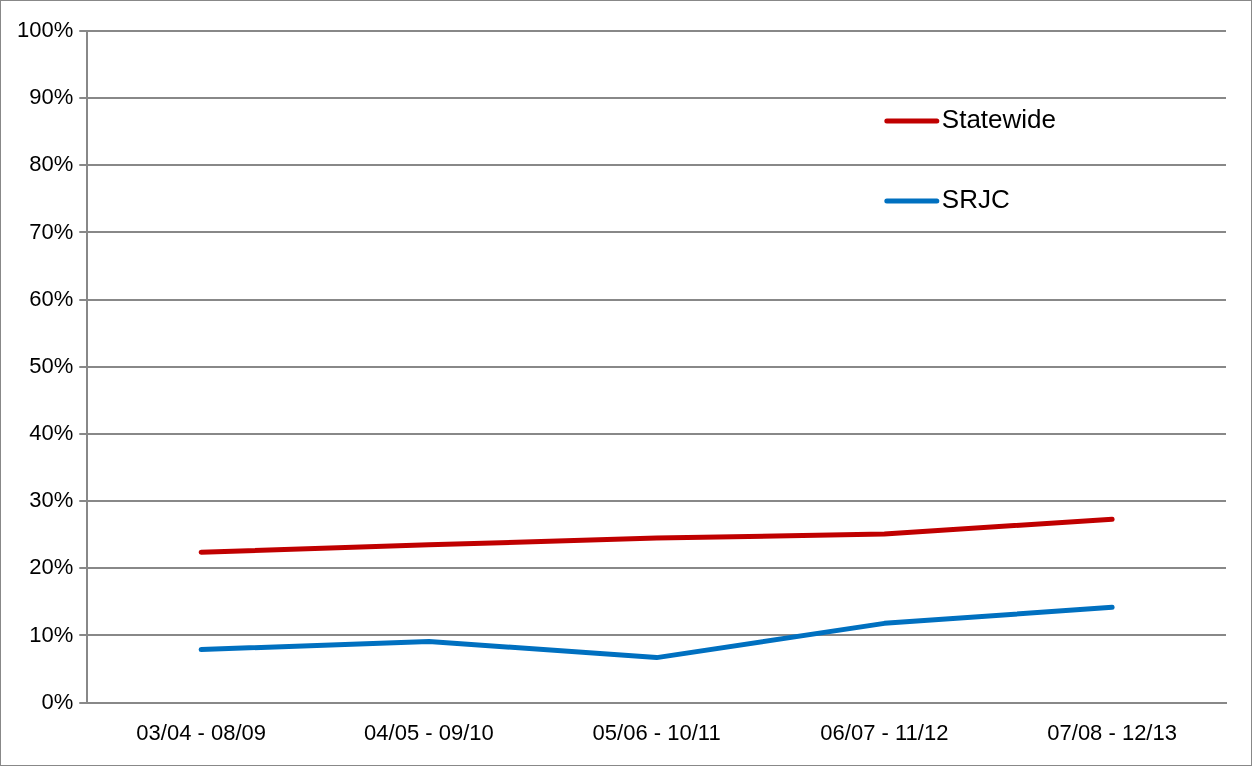 The image size is (1252, 766). Describe the element at coordinates (51, 231) in the screenshot. I see `y-tick-label: 70%` at that location.